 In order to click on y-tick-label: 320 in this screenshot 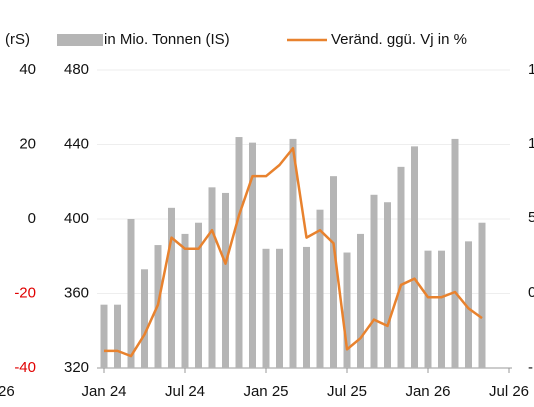, I will do `click(76, 367)`.